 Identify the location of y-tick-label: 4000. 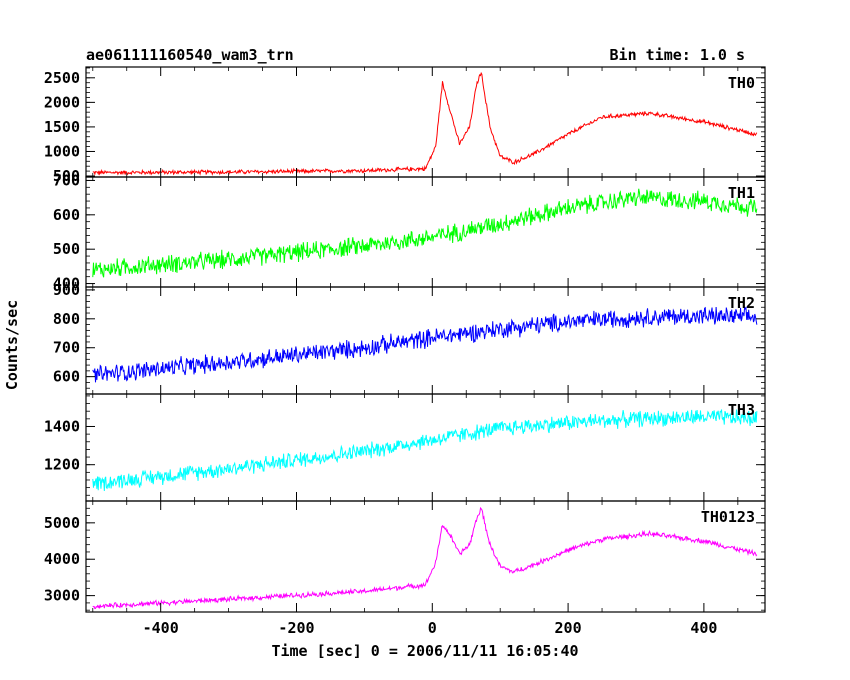
(62, 559).